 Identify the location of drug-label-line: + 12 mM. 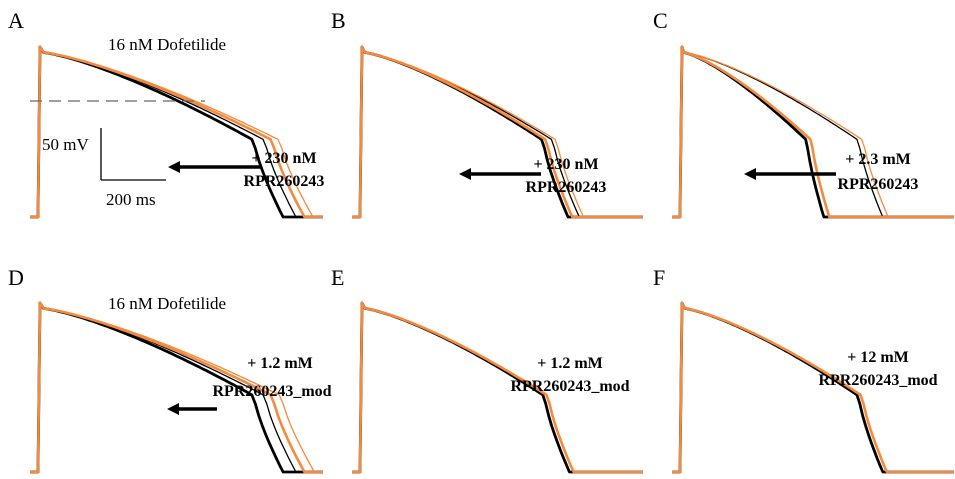
(878, 357).